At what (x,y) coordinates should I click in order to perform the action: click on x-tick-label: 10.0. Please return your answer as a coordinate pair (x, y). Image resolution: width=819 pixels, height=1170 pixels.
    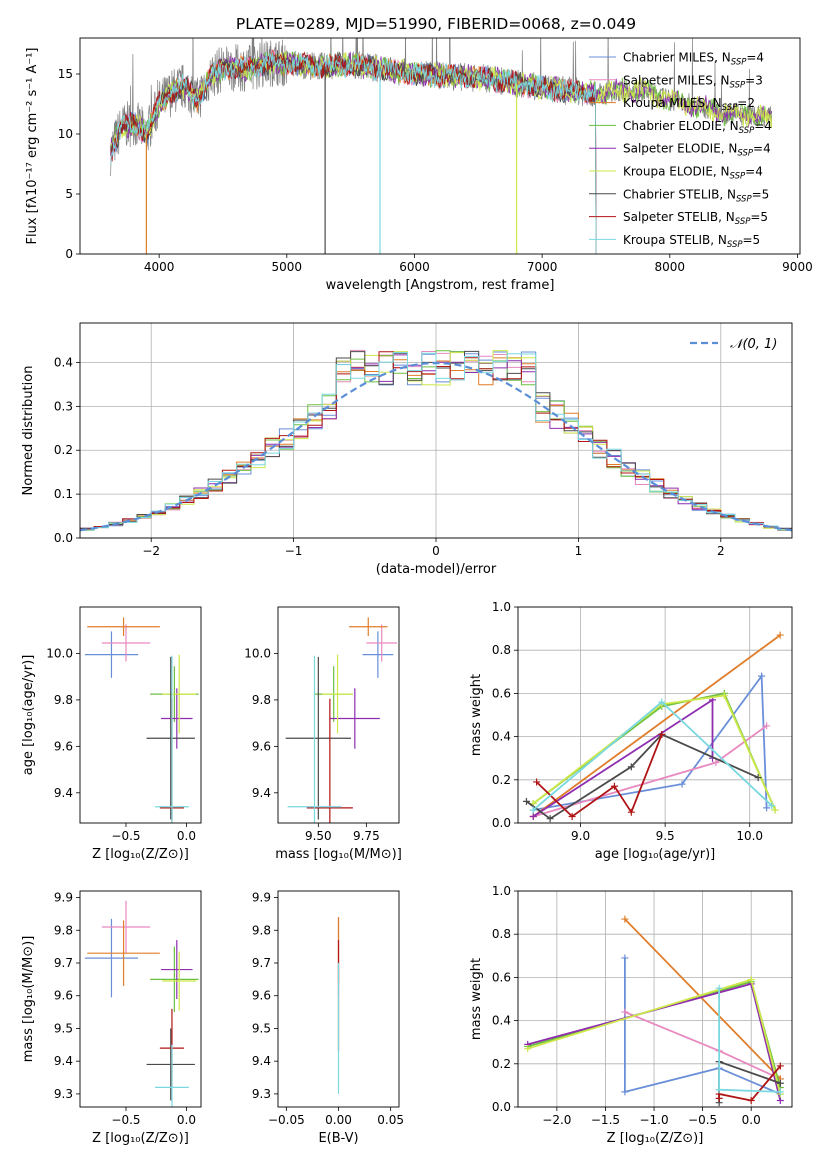
    Looking at the image, I should click on (749, 836).